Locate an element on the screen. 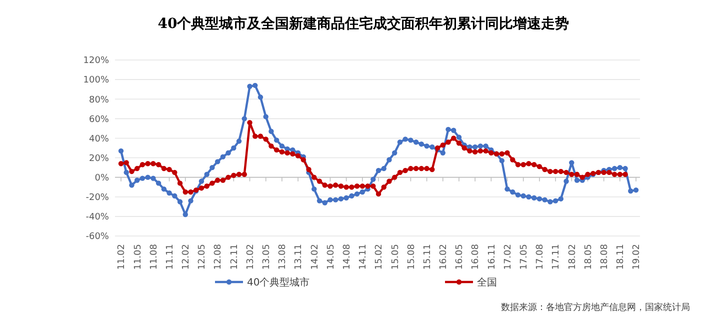 This screenshot has width=727, height=332. x-tick-label: 11.02 is located at coordinates (122, 257).